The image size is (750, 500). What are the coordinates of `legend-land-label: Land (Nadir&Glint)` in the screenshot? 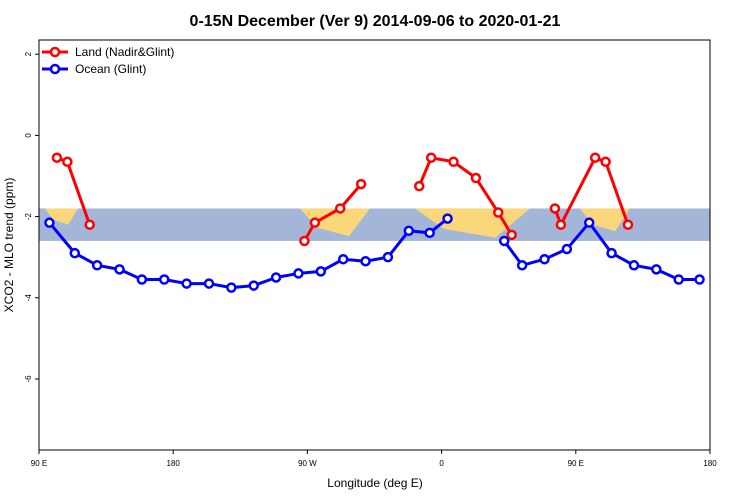 It's located at (124, 52).